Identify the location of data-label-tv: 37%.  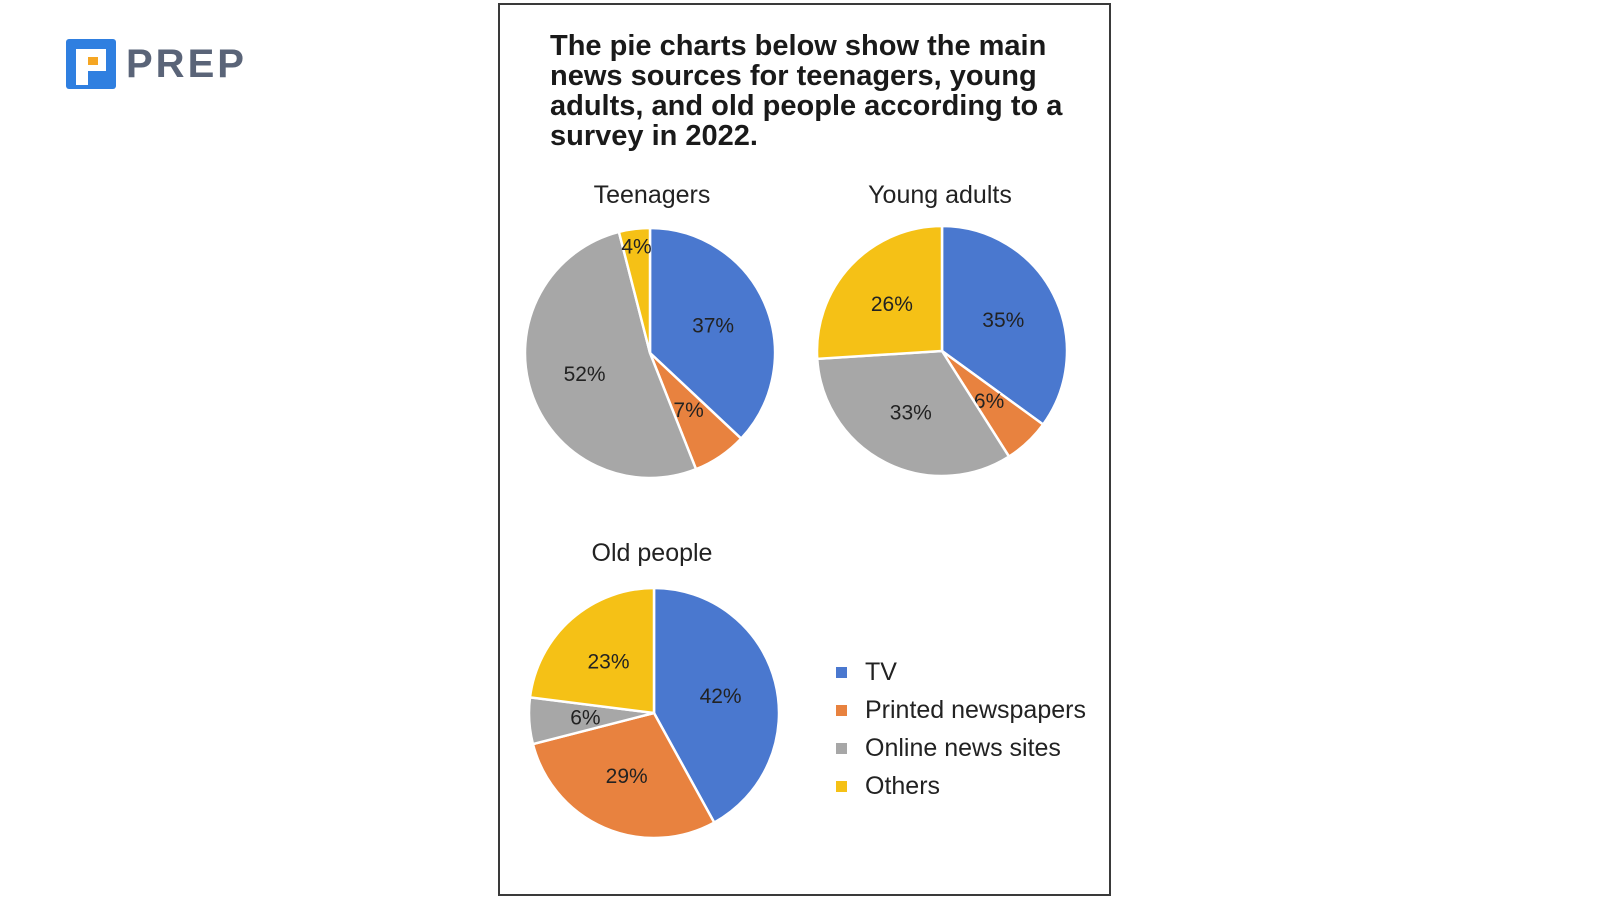
(713, 326).